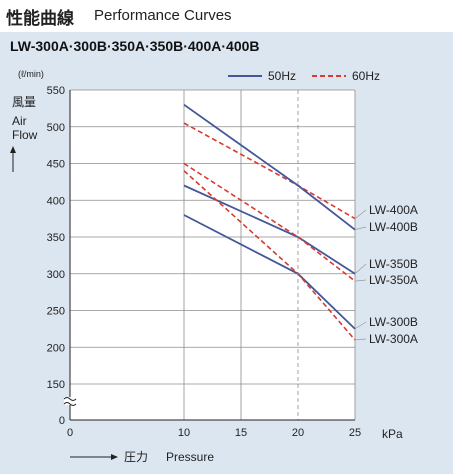 The height and width of the screenshot is (474, 453). What do you see at coordinates (56, 128) in the screenshot?
I see `y-tick-label: 500` at bounding box center [56, 128].